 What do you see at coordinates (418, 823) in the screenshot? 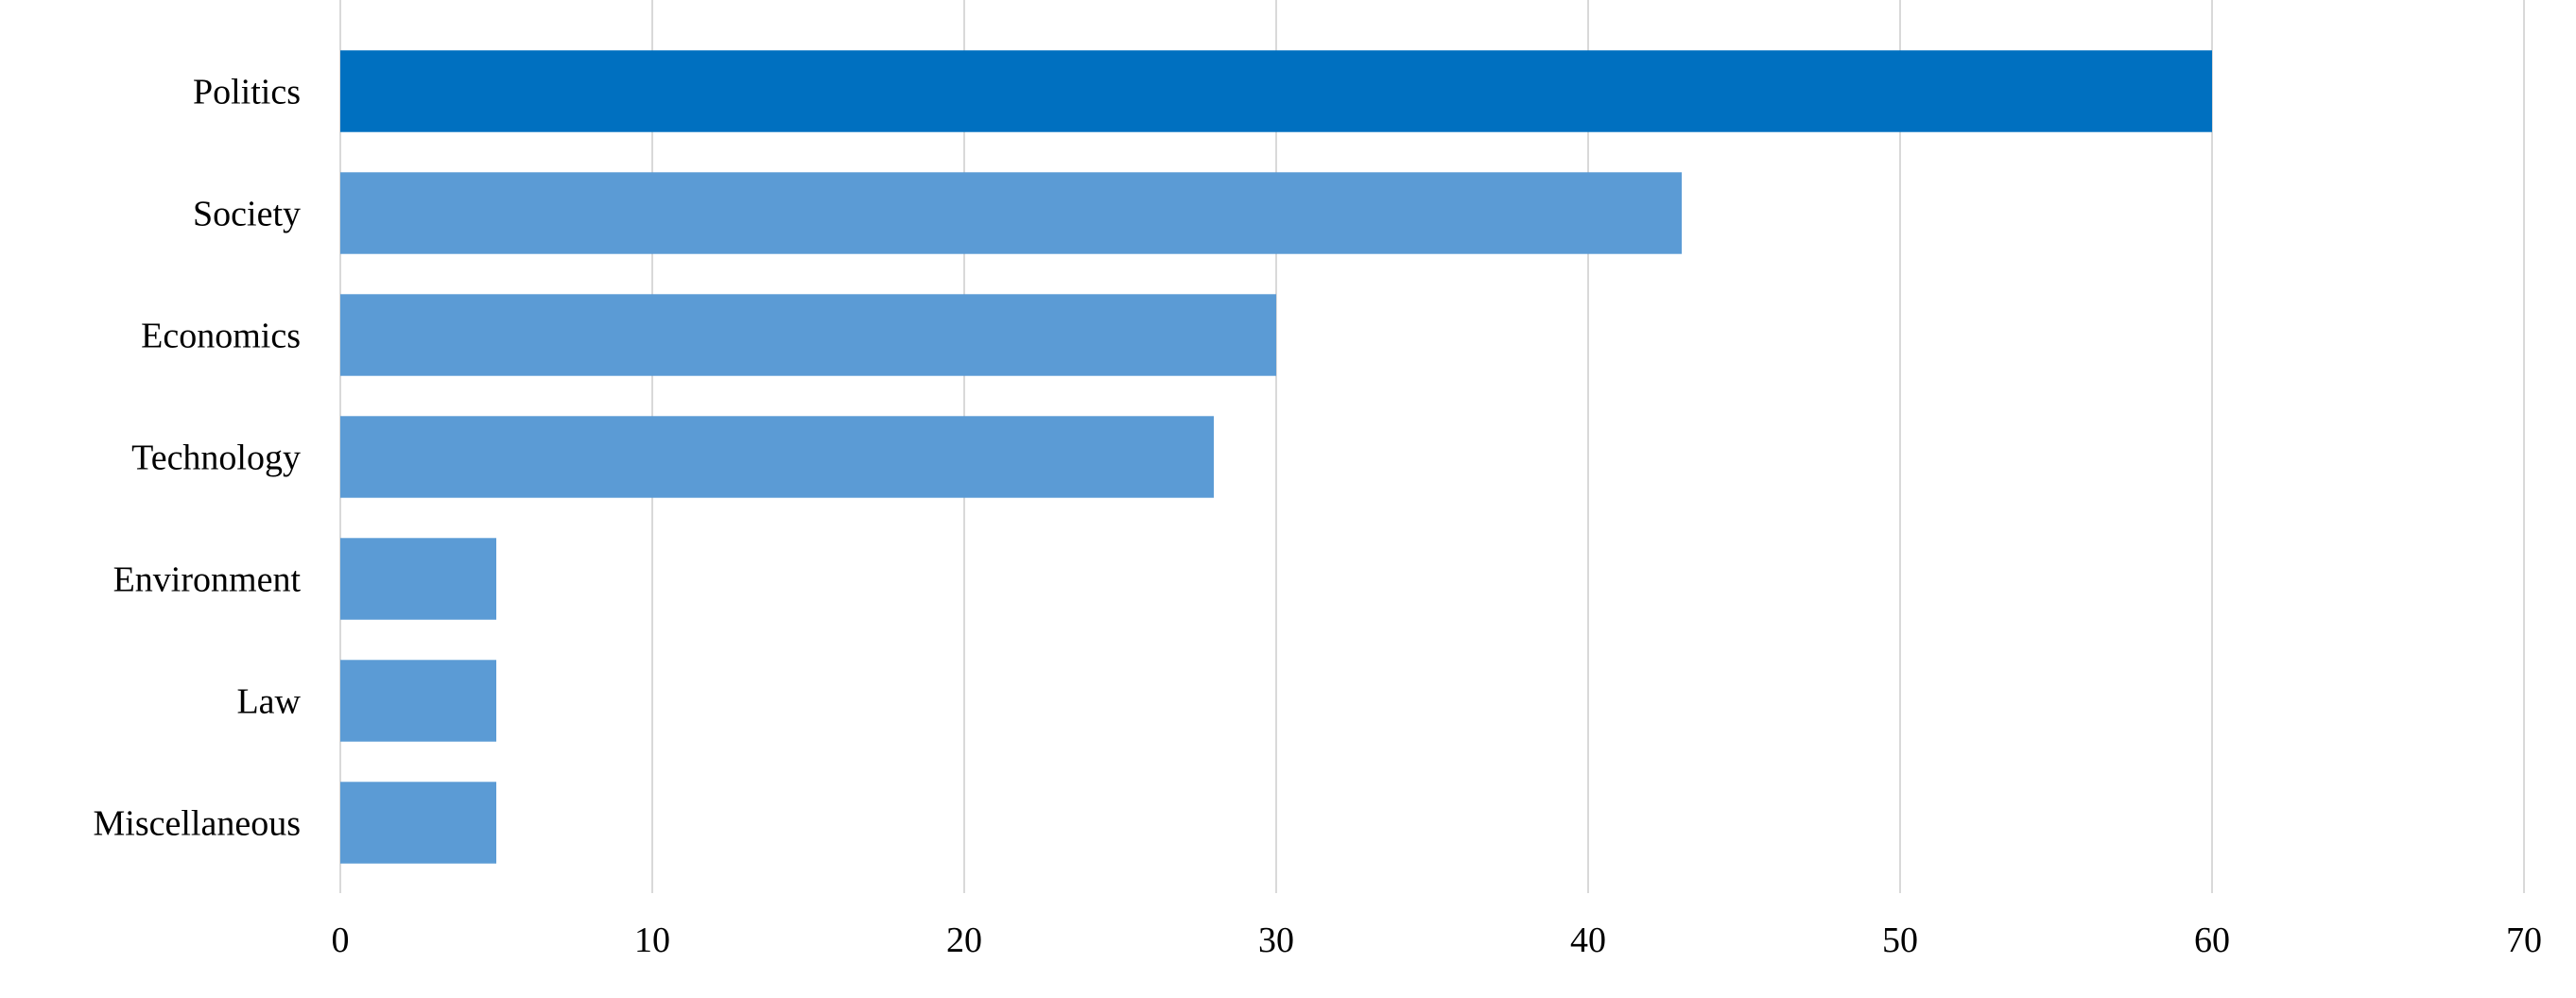
I see `bar-miscellaneous` at bounding box center [418, 823].